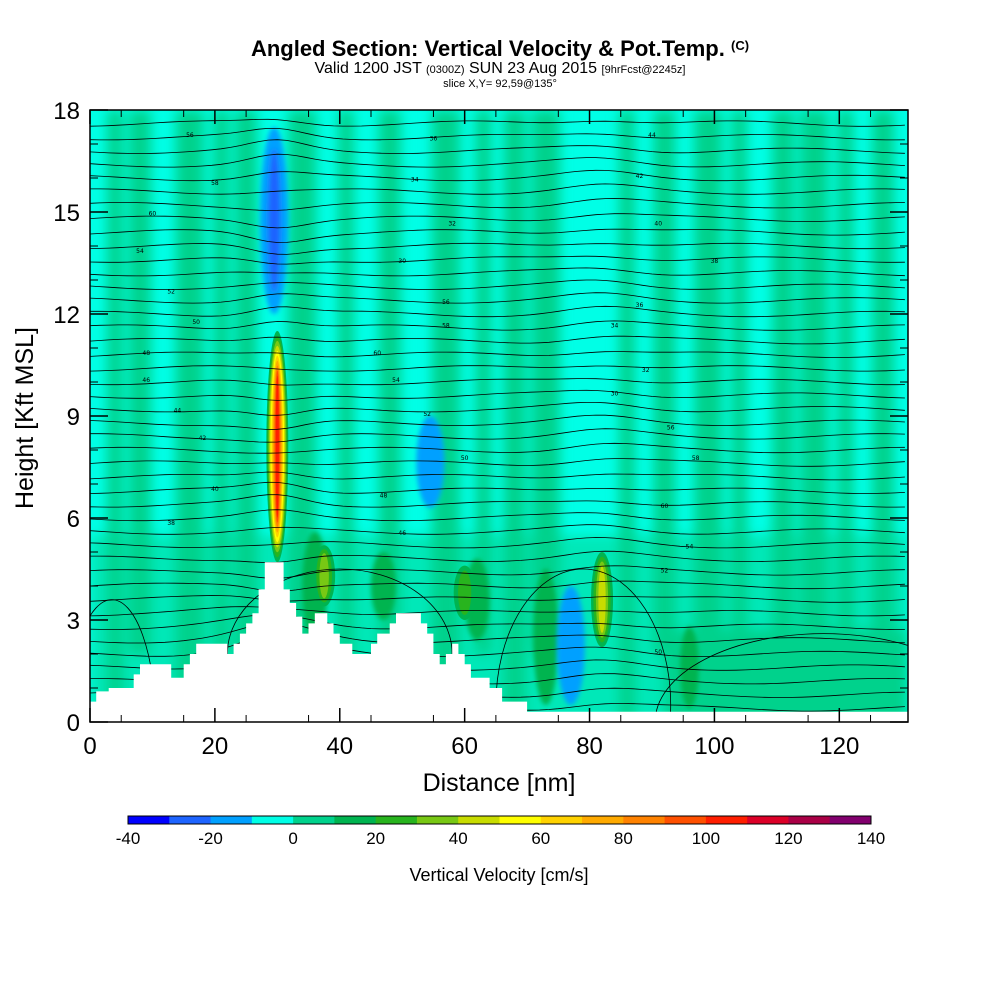 Image resolution: width=1000 pixels, height=1000 pixels. Describe the element at coordinates (178, 411) in the screenshot. I see `theta-label: 44` at that location.